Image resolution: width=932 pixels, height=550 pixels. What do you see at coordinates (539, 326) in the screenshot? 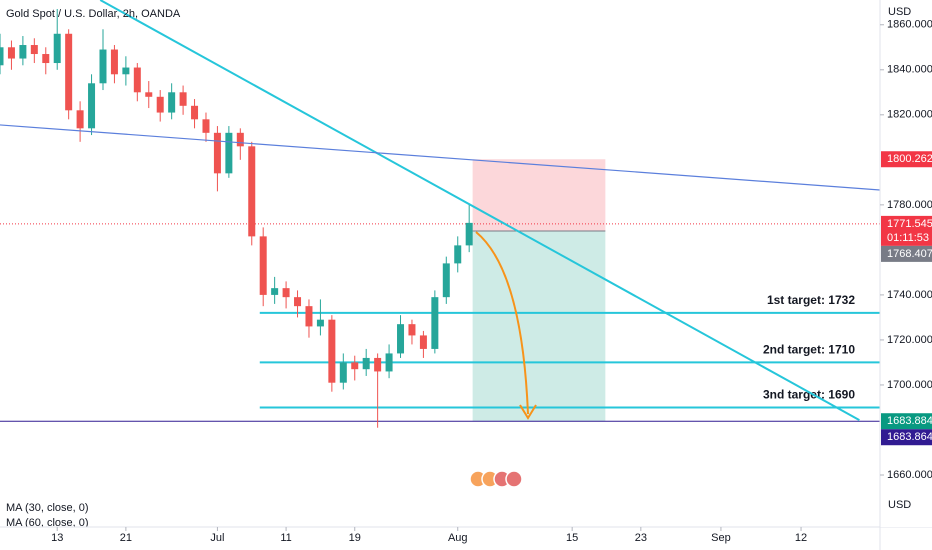
I see `target-zone` at bounding box center [539, 326].